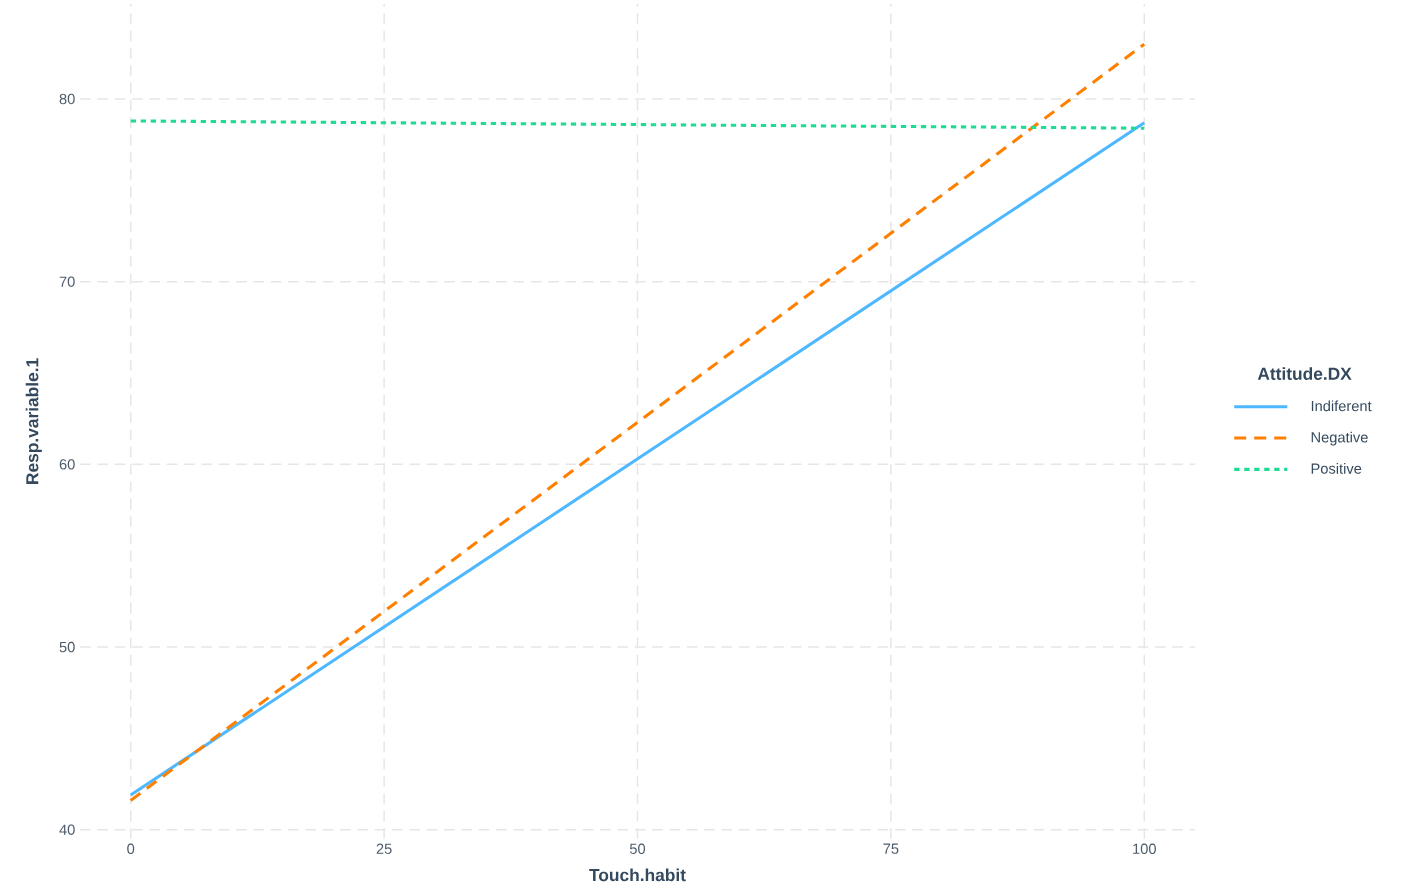  Describe the element at coordinates (891, 848) in the screenshot. I see `x-tick-label: 75` at that location.